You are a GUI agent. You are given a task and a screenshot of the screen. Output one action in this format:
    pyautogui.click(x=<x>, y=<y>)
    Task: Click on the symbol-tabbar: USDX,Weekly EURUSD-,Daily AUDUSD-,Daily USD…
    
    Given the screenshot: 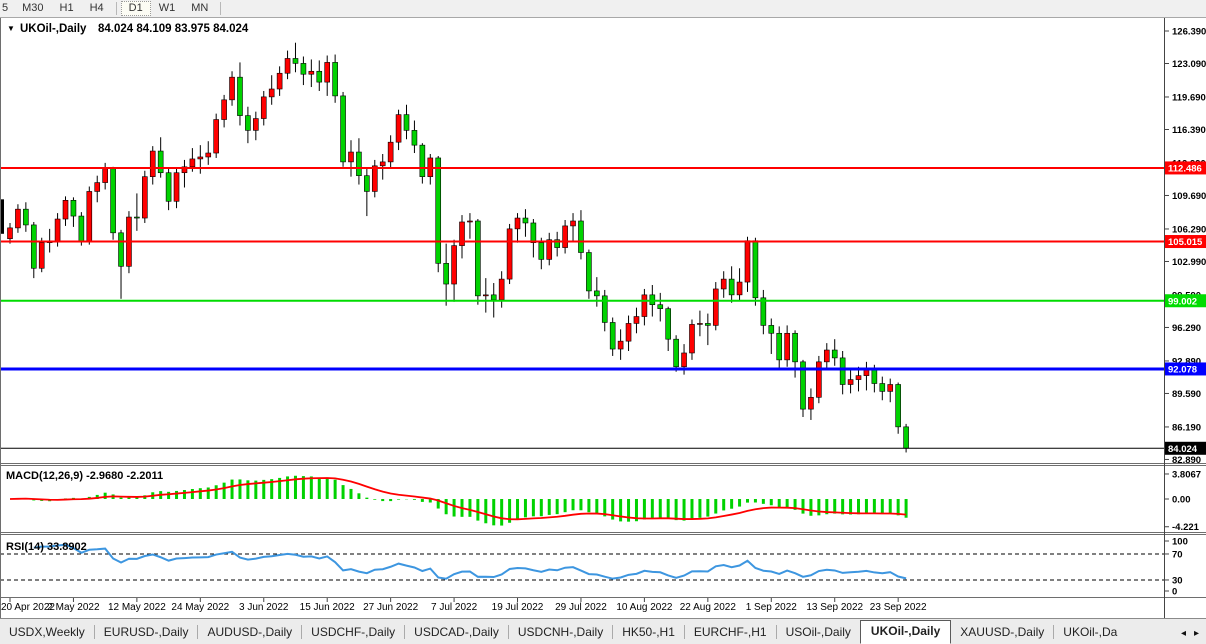 What is the action you would take?
    pyautogui.click(x=603, y=631)
    